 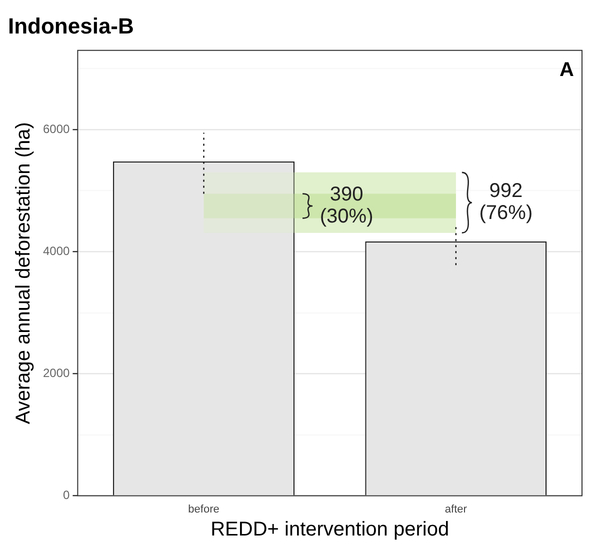 What do you see at coordinates (56, 373) in the screenshot?
I see `y-tick-label: 2000` at bounding box center [56, 373].